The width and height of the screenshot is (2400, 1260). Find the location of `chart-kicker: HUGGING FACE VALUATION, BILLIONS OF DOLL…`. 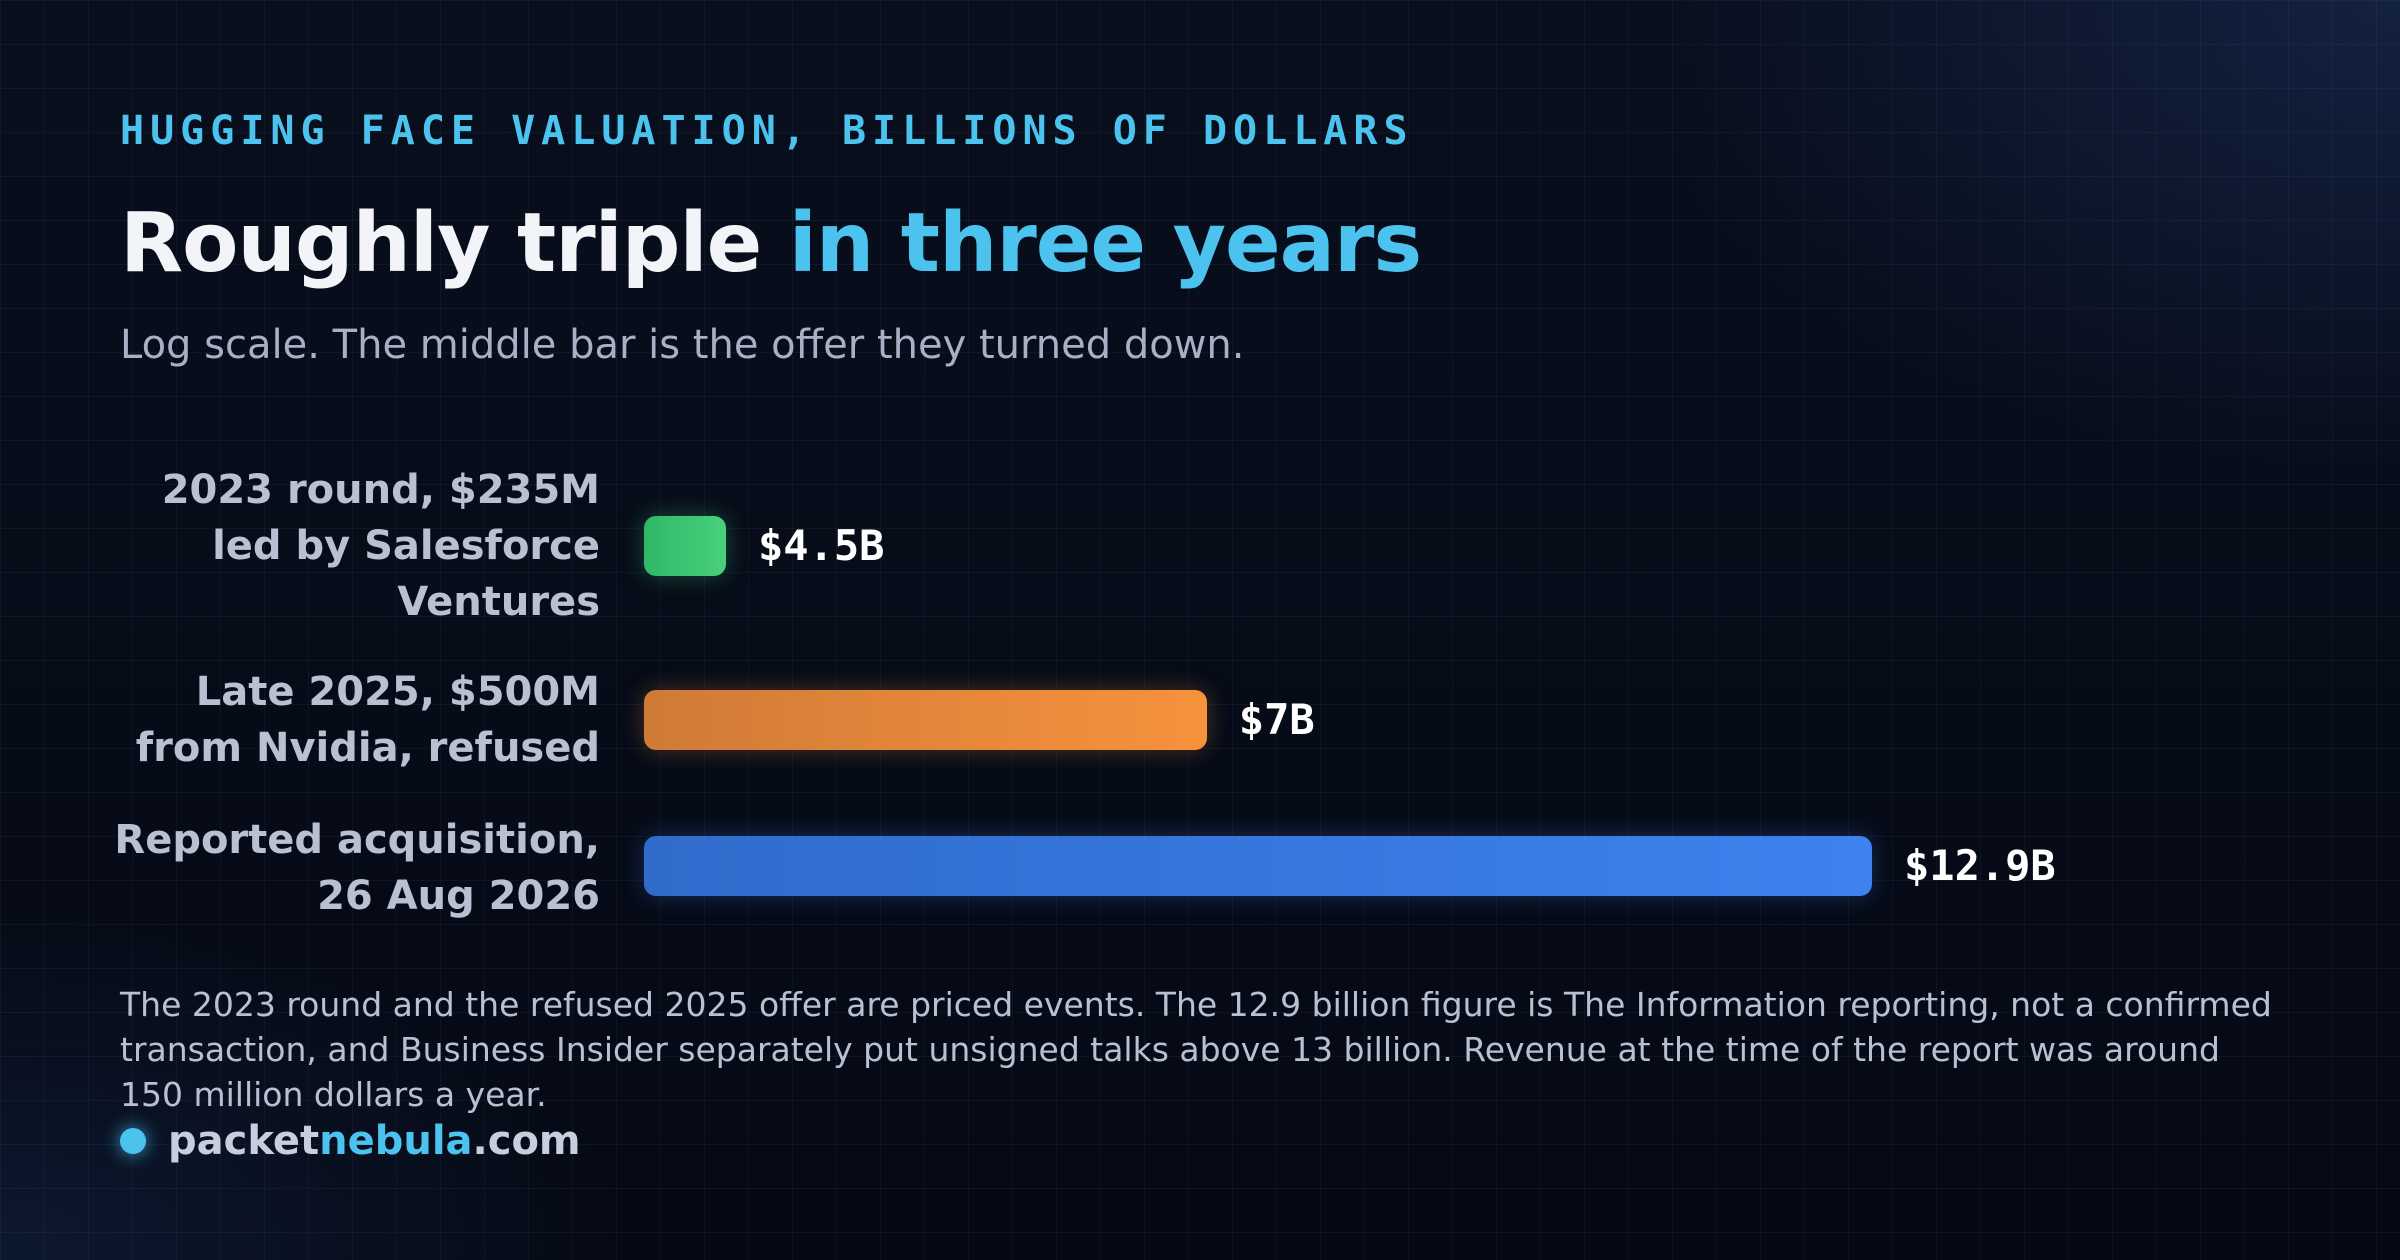

chart-kicker: HUGGING FACE VALUATION, BILLIONS OF DOLL… is located at coordinates (767, 131).